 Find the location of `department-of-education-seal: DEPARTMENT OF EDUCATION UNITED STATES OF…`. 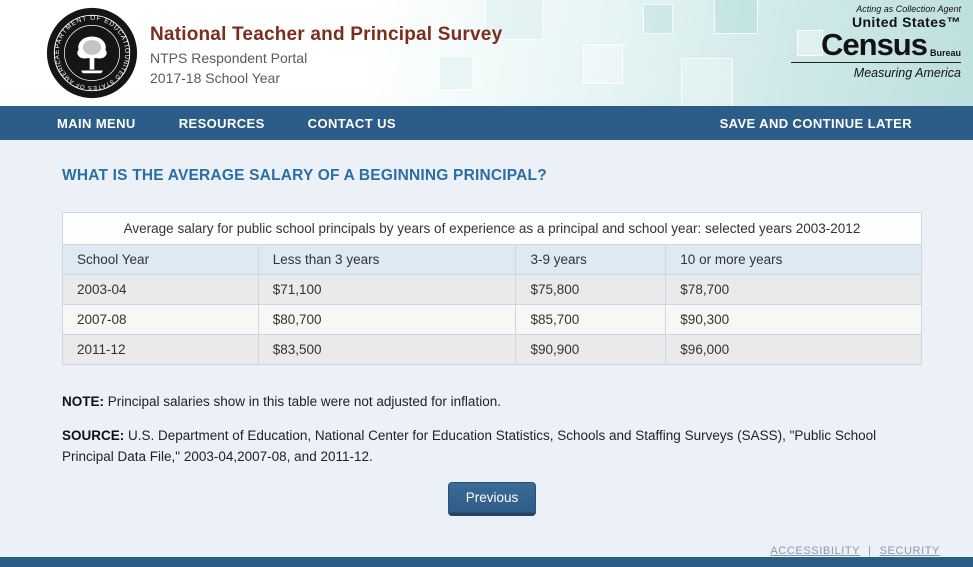

department-of-education-seal: DEPARTMENT OF EDUCATION UNITED STATES OF… is located at coordinates (90, 50).